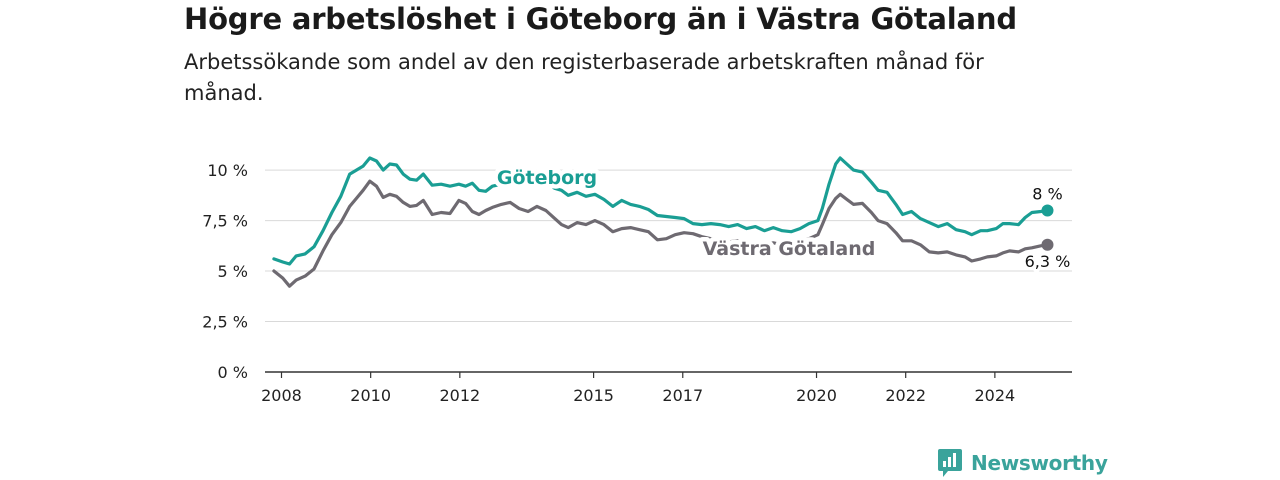 This screenshot has height=480, width=1280. I want to click on x-axis: 2008 2010 2012 2015 2017 2020 2022 2024, so click(666, 388).